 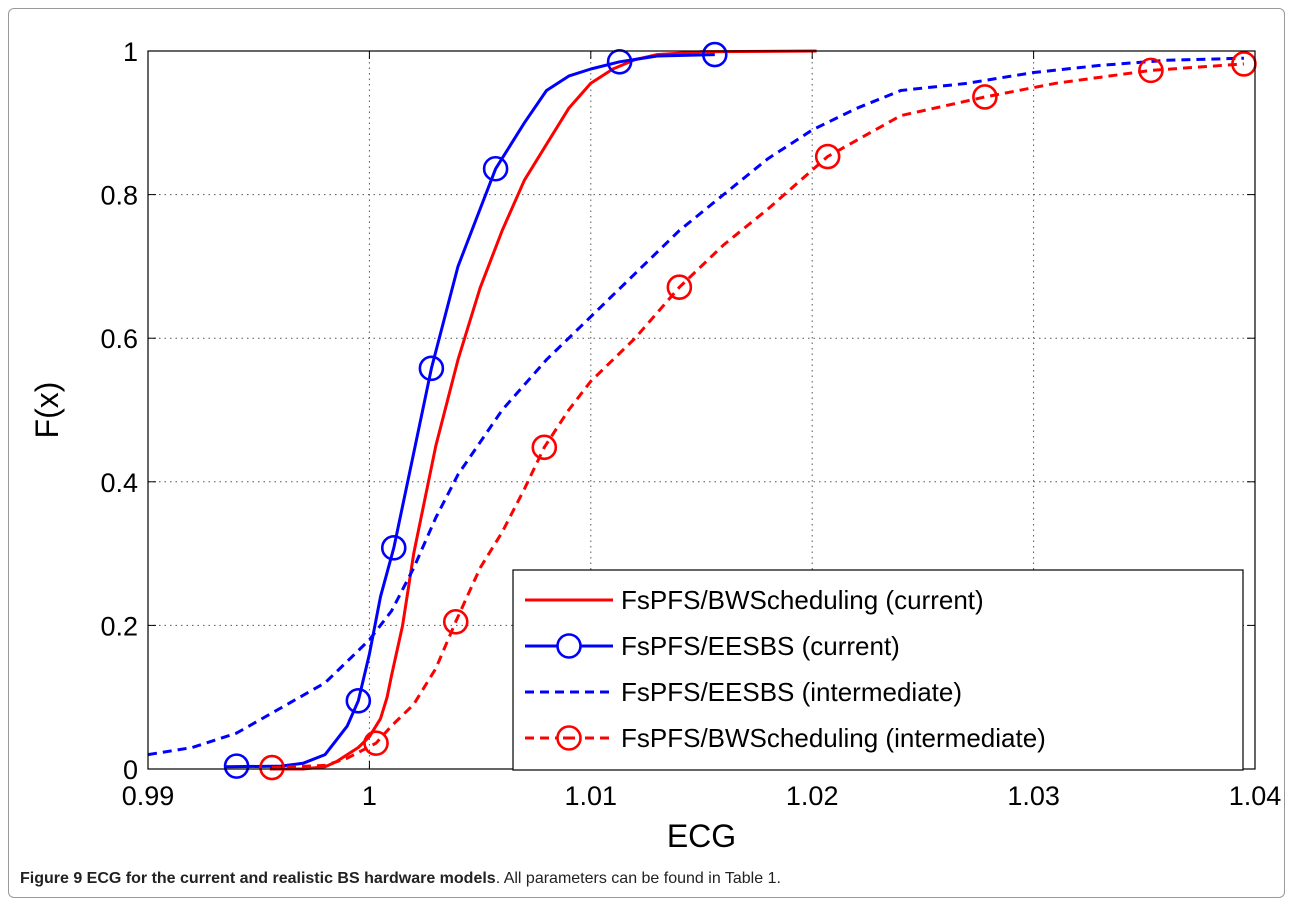 What do you see at coordinates (802, 600) in the screenshot?
I see `legend-entry: FsPFS/BWScheduling (current)` at bounding box center [802, 600].